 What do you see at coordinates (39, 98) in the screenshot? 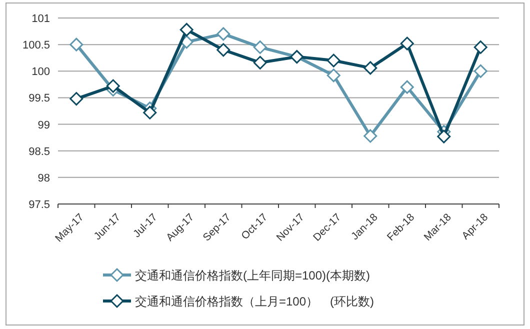
I see `y-tick-label: 99.5` at bounding box center [39, 98].